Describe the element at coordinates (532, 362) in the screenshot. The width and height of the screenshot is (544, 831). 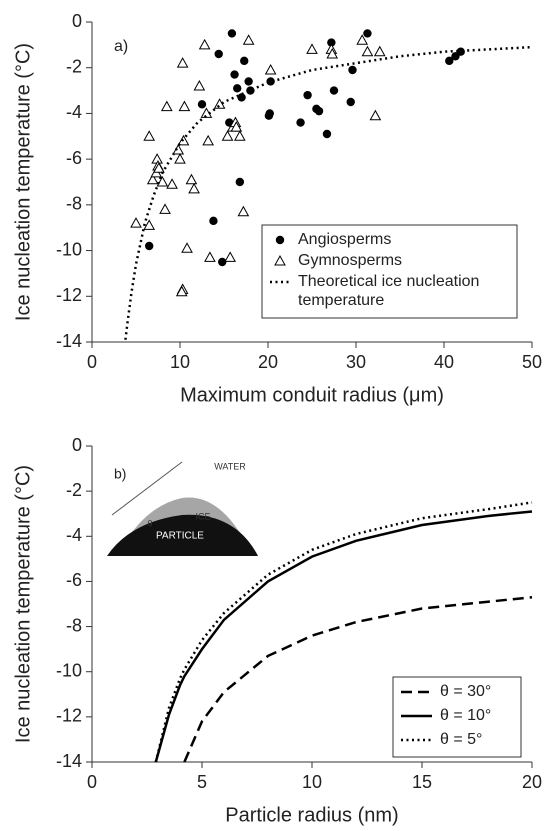
I see `x-tick-label: 50` at that location.